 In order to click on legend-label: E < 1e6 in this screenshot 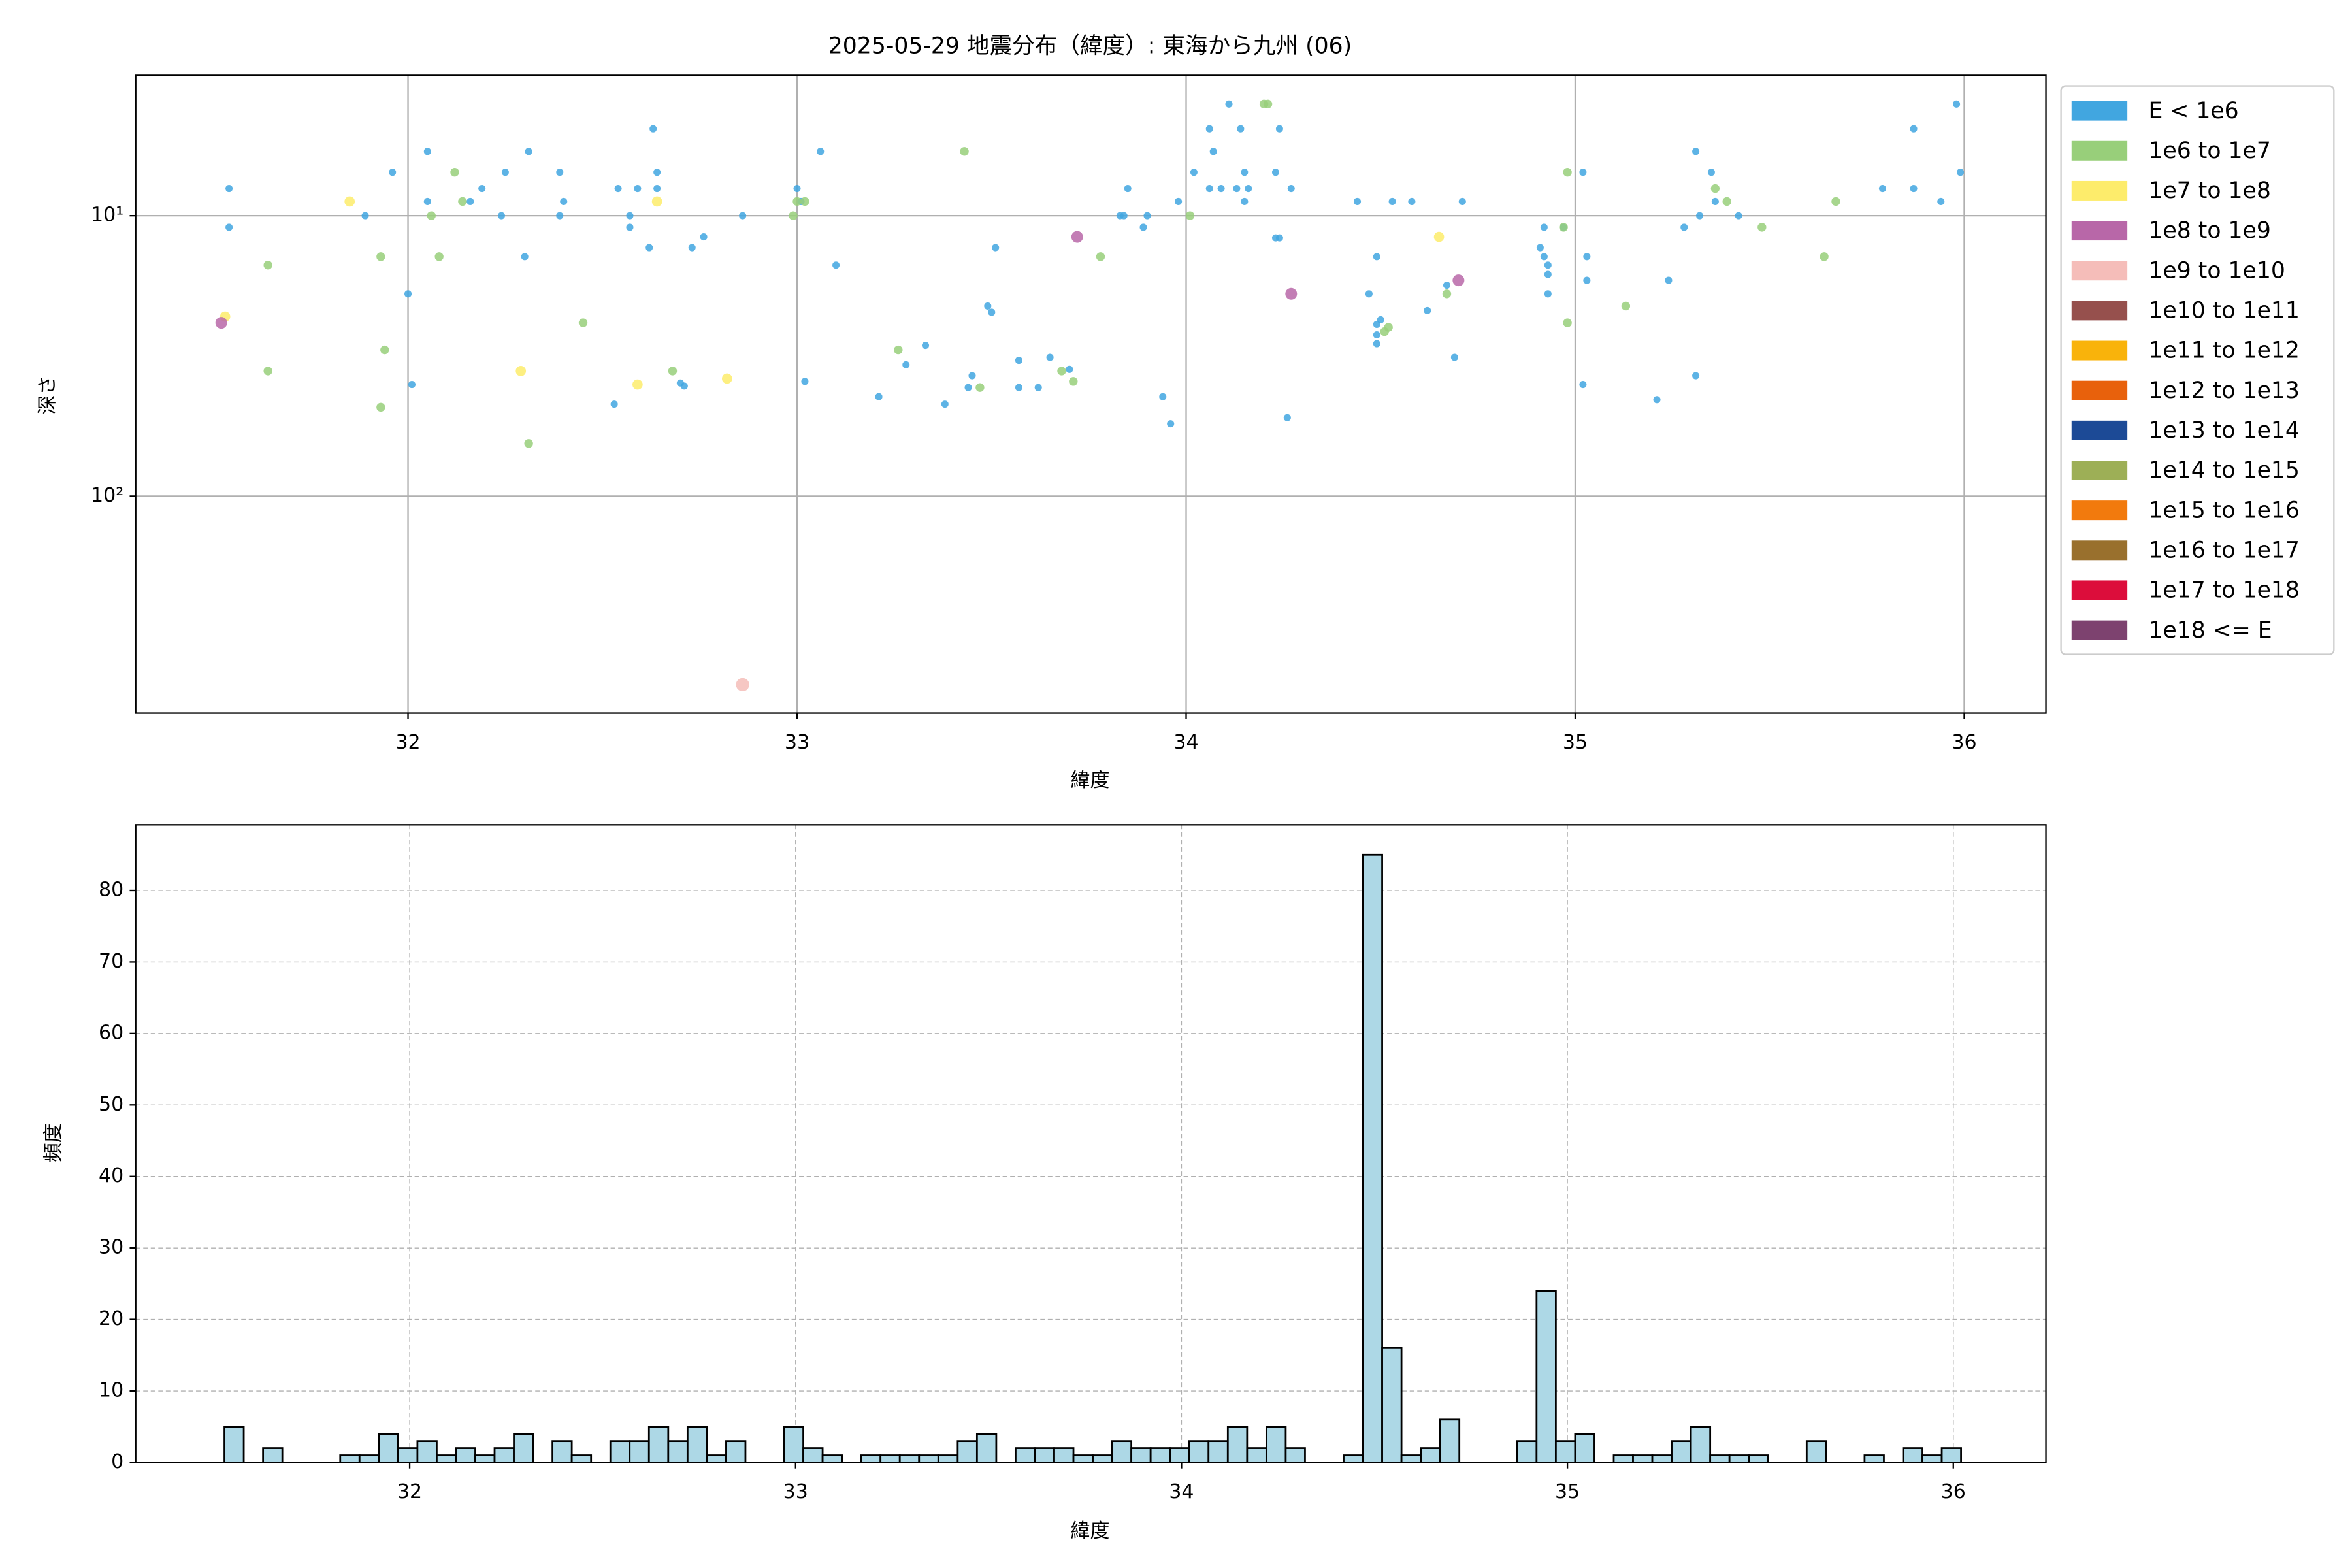, I will do `click(2193, 111)`.